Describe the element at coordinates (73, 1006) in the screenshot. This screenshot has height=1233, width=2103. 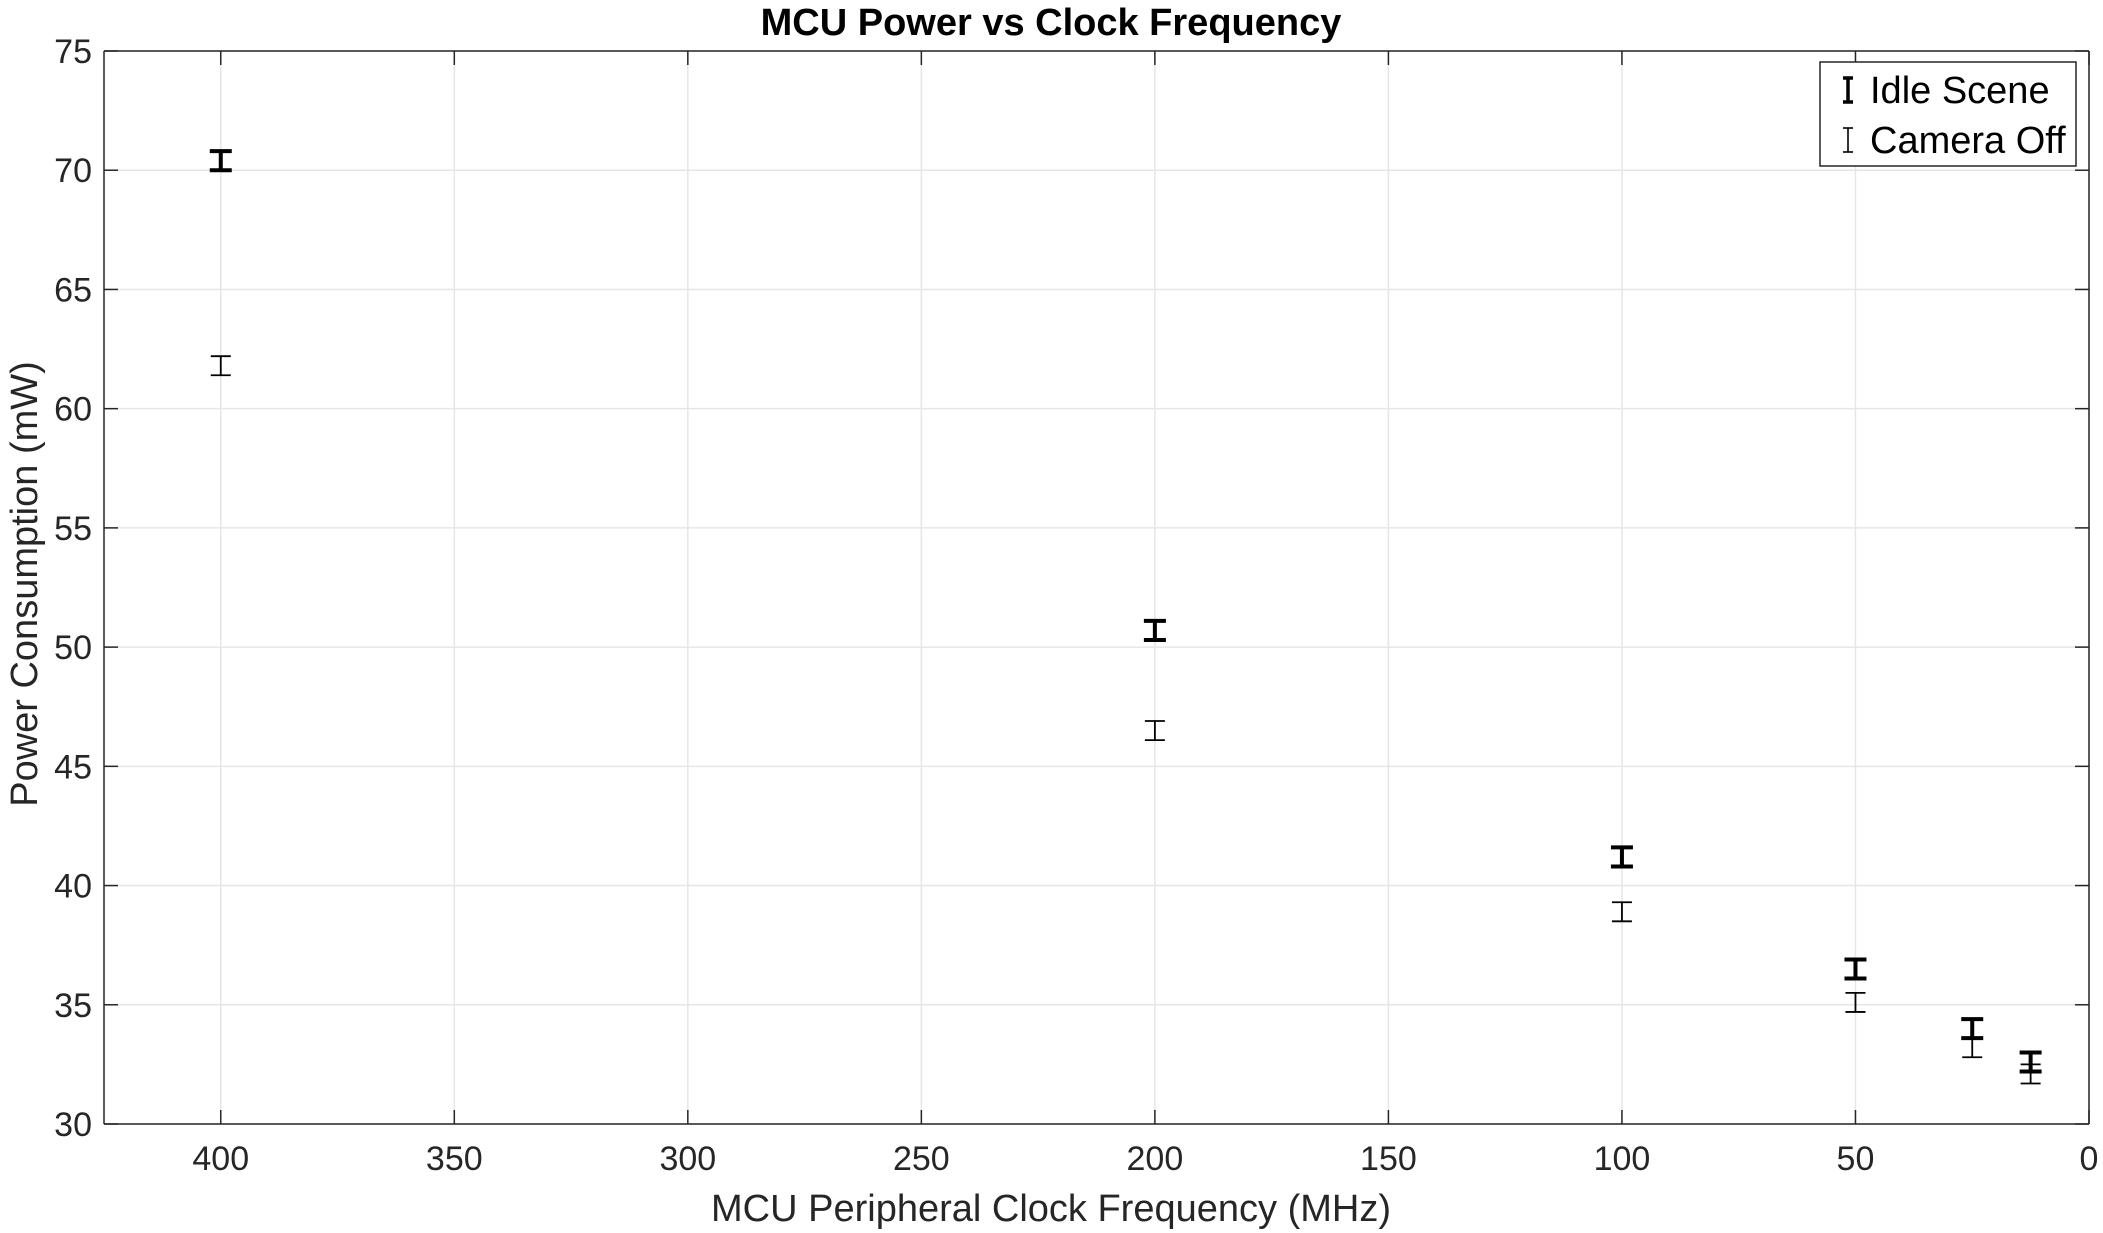
I see `y-tick-label: 35` at that location.